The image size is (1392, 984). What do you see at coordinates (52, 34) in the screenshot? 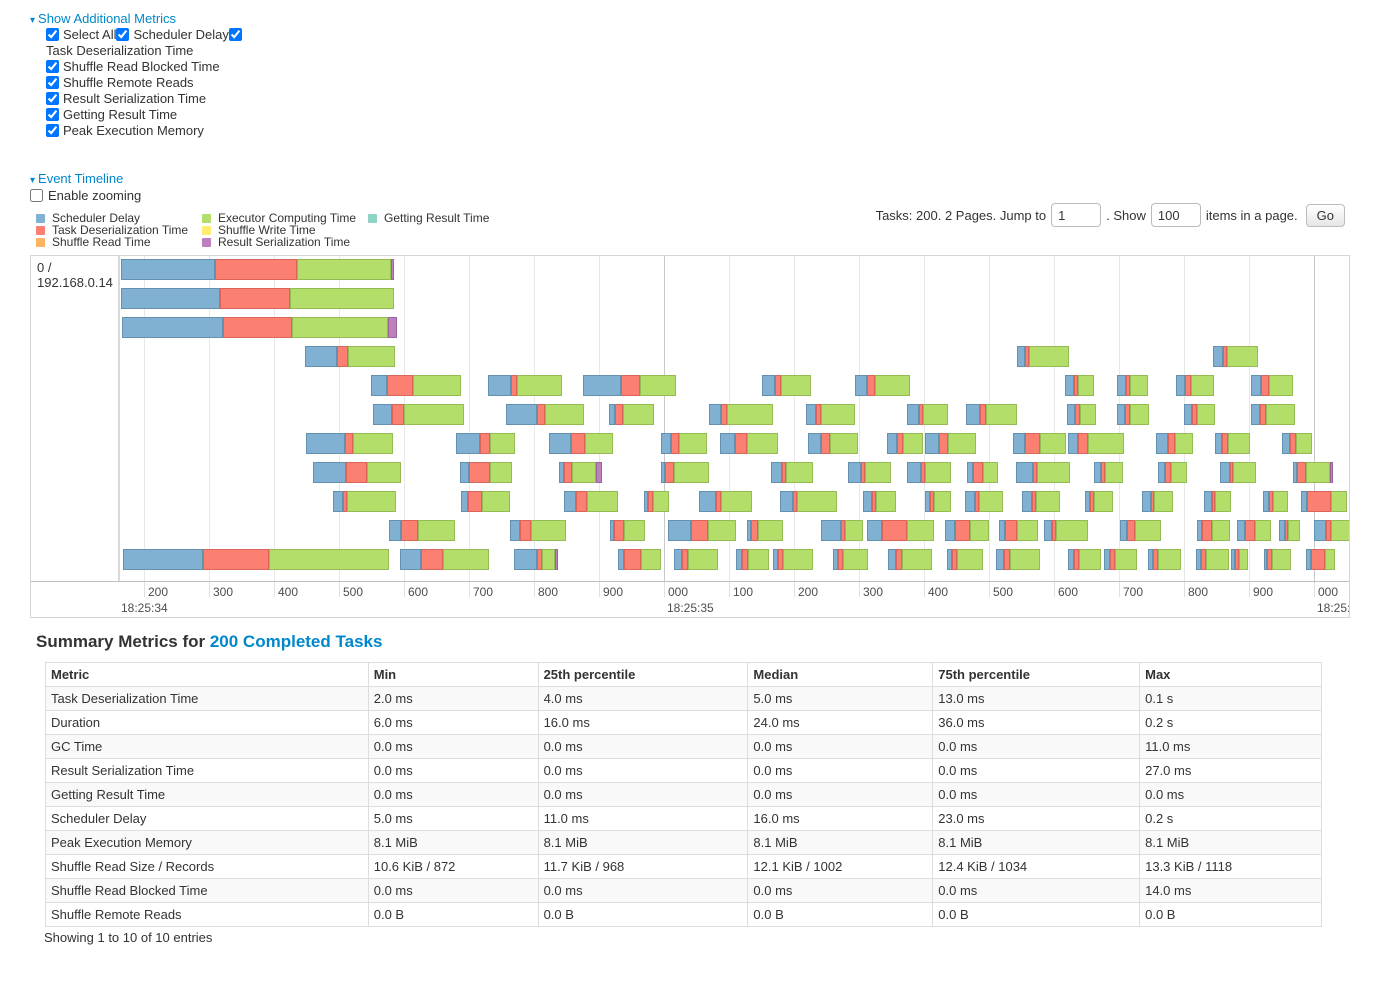
I see `metric-checkbox-select-all` at bounding box center [52, 34].